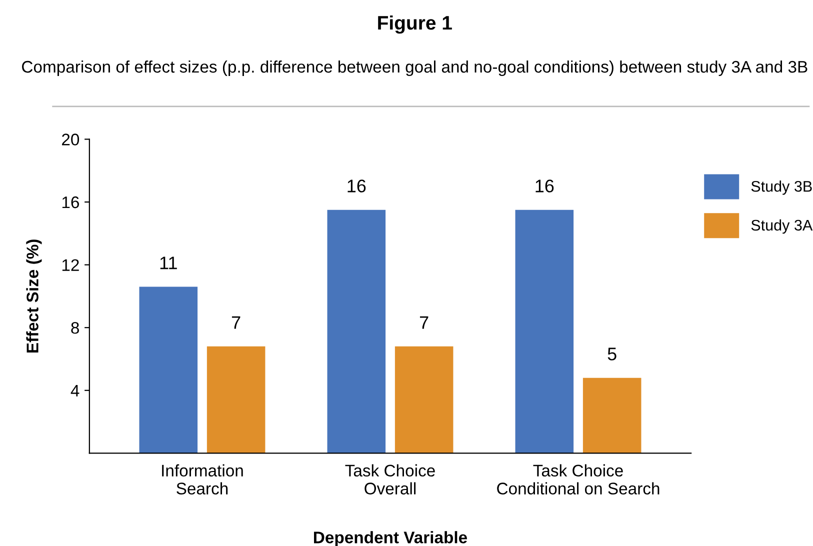 The width and height of the screenshot is (813, 546). What do you see at coordinates (390, 479) in the screenshot?
I see `x-tick-label: Task Choice Overall` at bounding box center [390, 479].